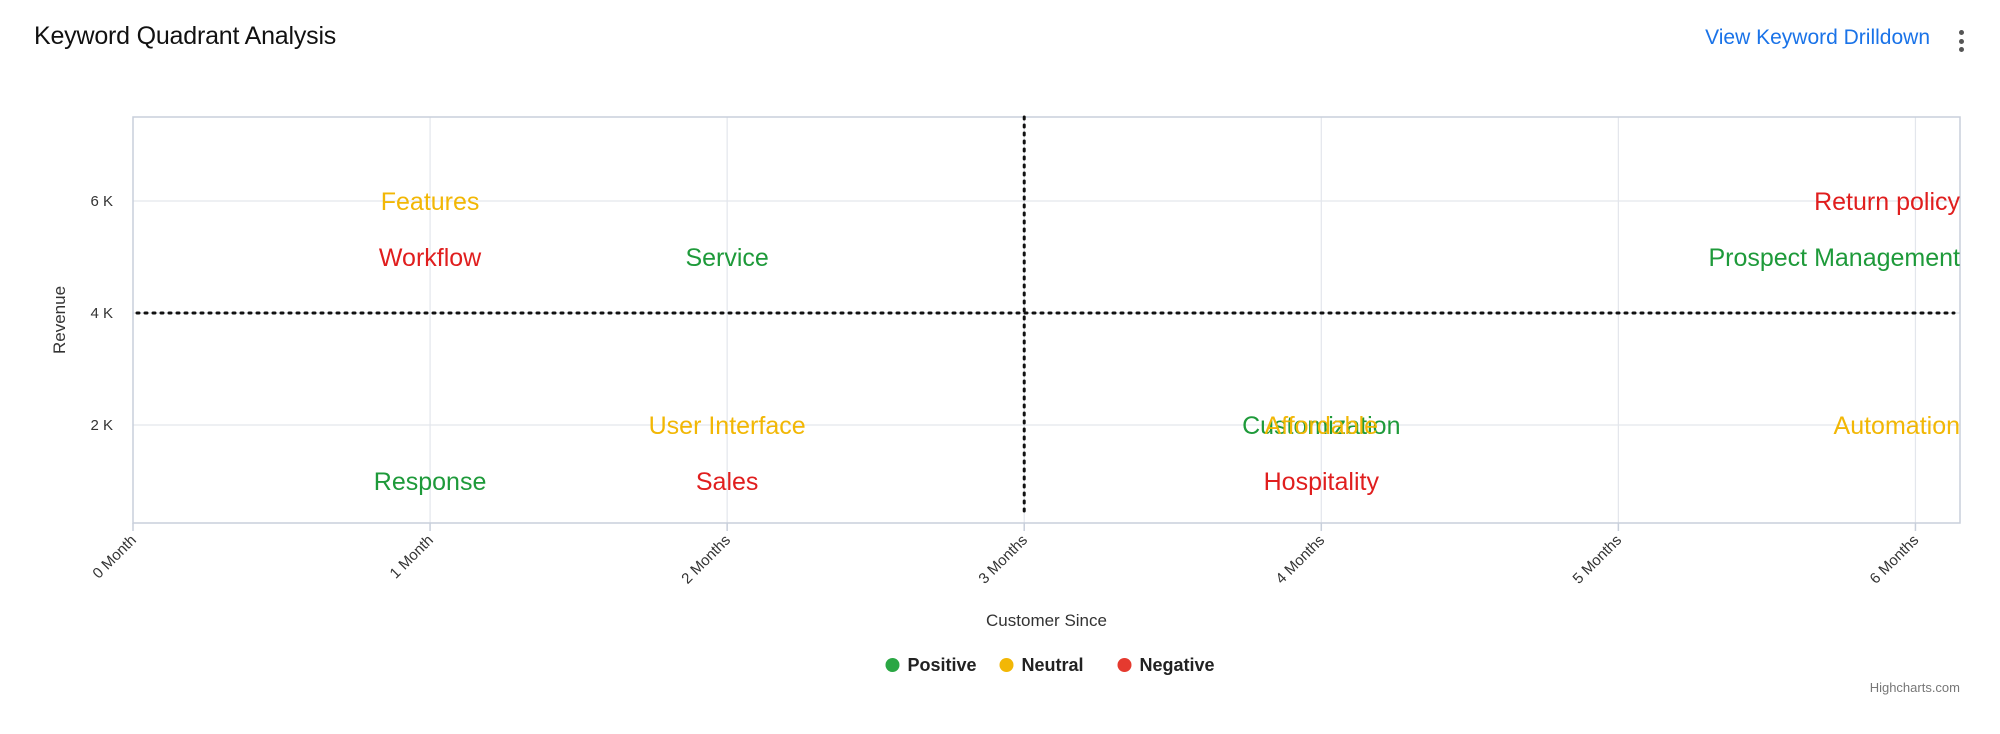 Image resolution: width=2000 pixels, height=734 pixels. Describe the element at coordinates (942, 665) in the screenshot. I see `legend-label: Positive` at that location.